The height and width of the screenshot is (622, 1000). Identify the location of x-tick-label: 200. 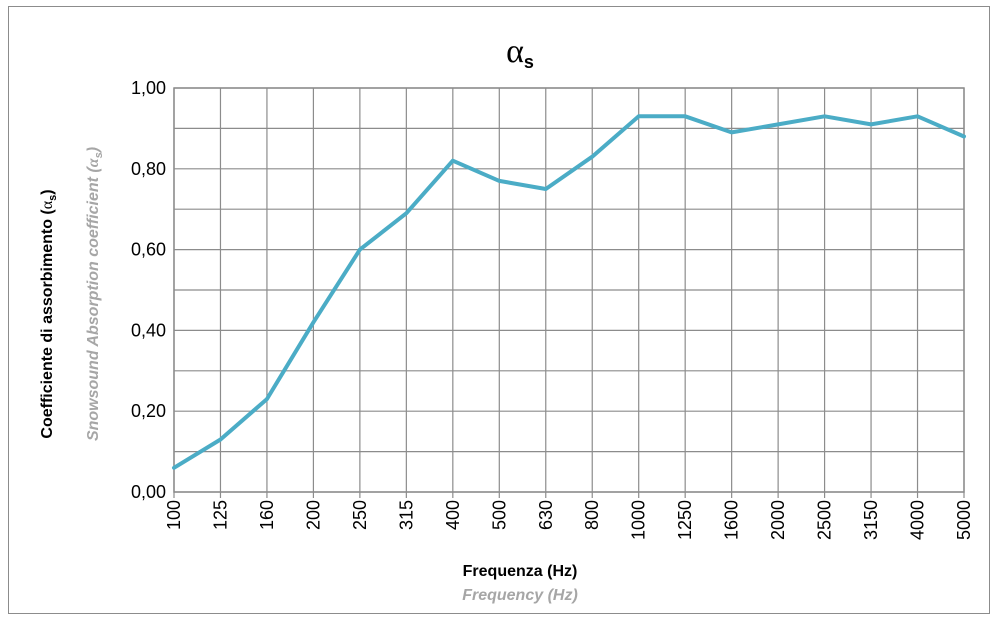
(313, 515).